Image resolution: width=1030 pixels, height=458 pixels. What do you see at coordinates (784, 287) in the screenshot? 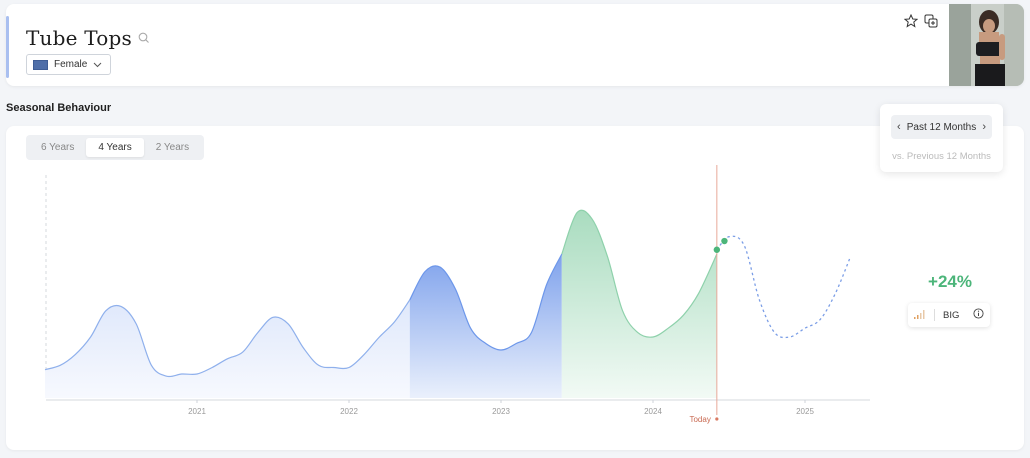
I see `forecast-line` at bounding box center [784, 287].